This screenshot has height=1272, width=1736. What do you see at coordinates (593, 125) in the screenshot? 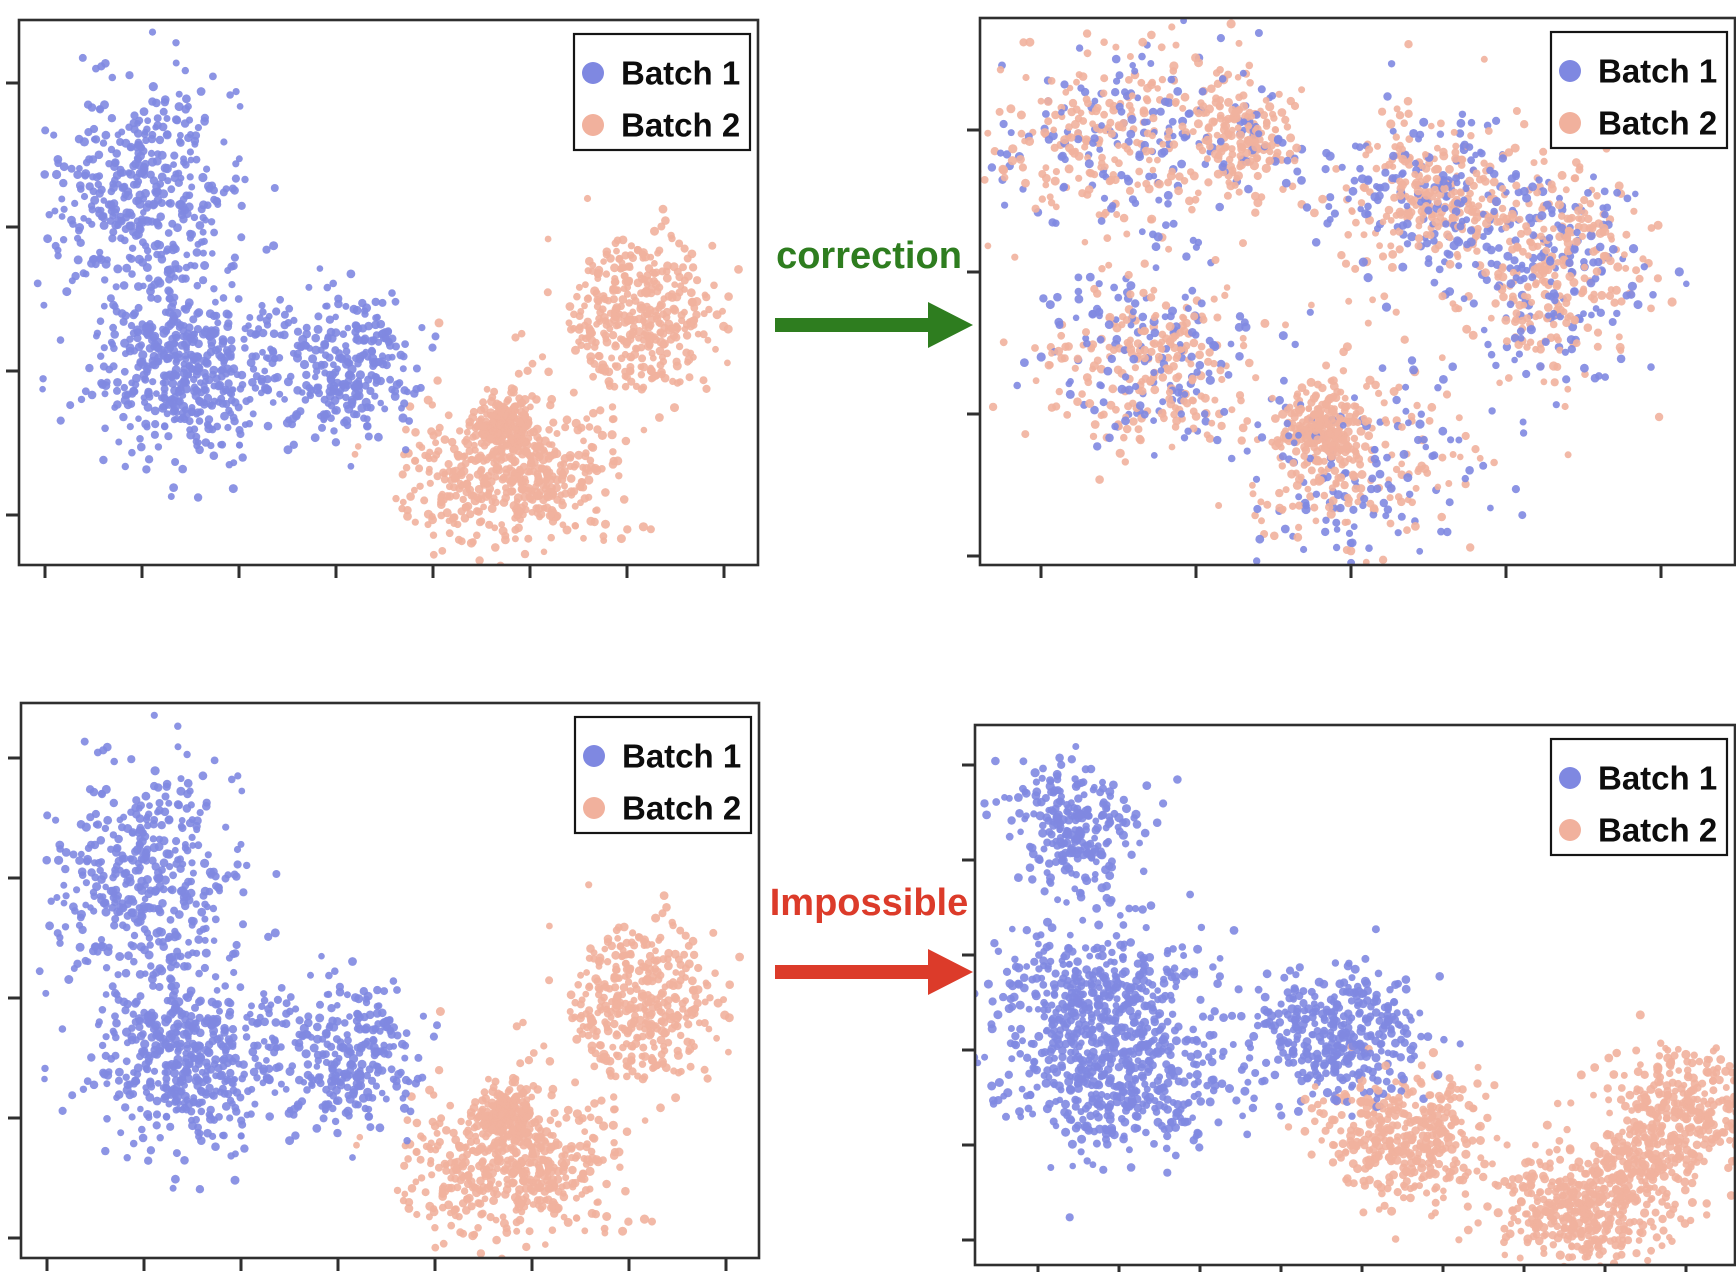
I see `legend-swatch-batch2` at bounding box center [593, 125].